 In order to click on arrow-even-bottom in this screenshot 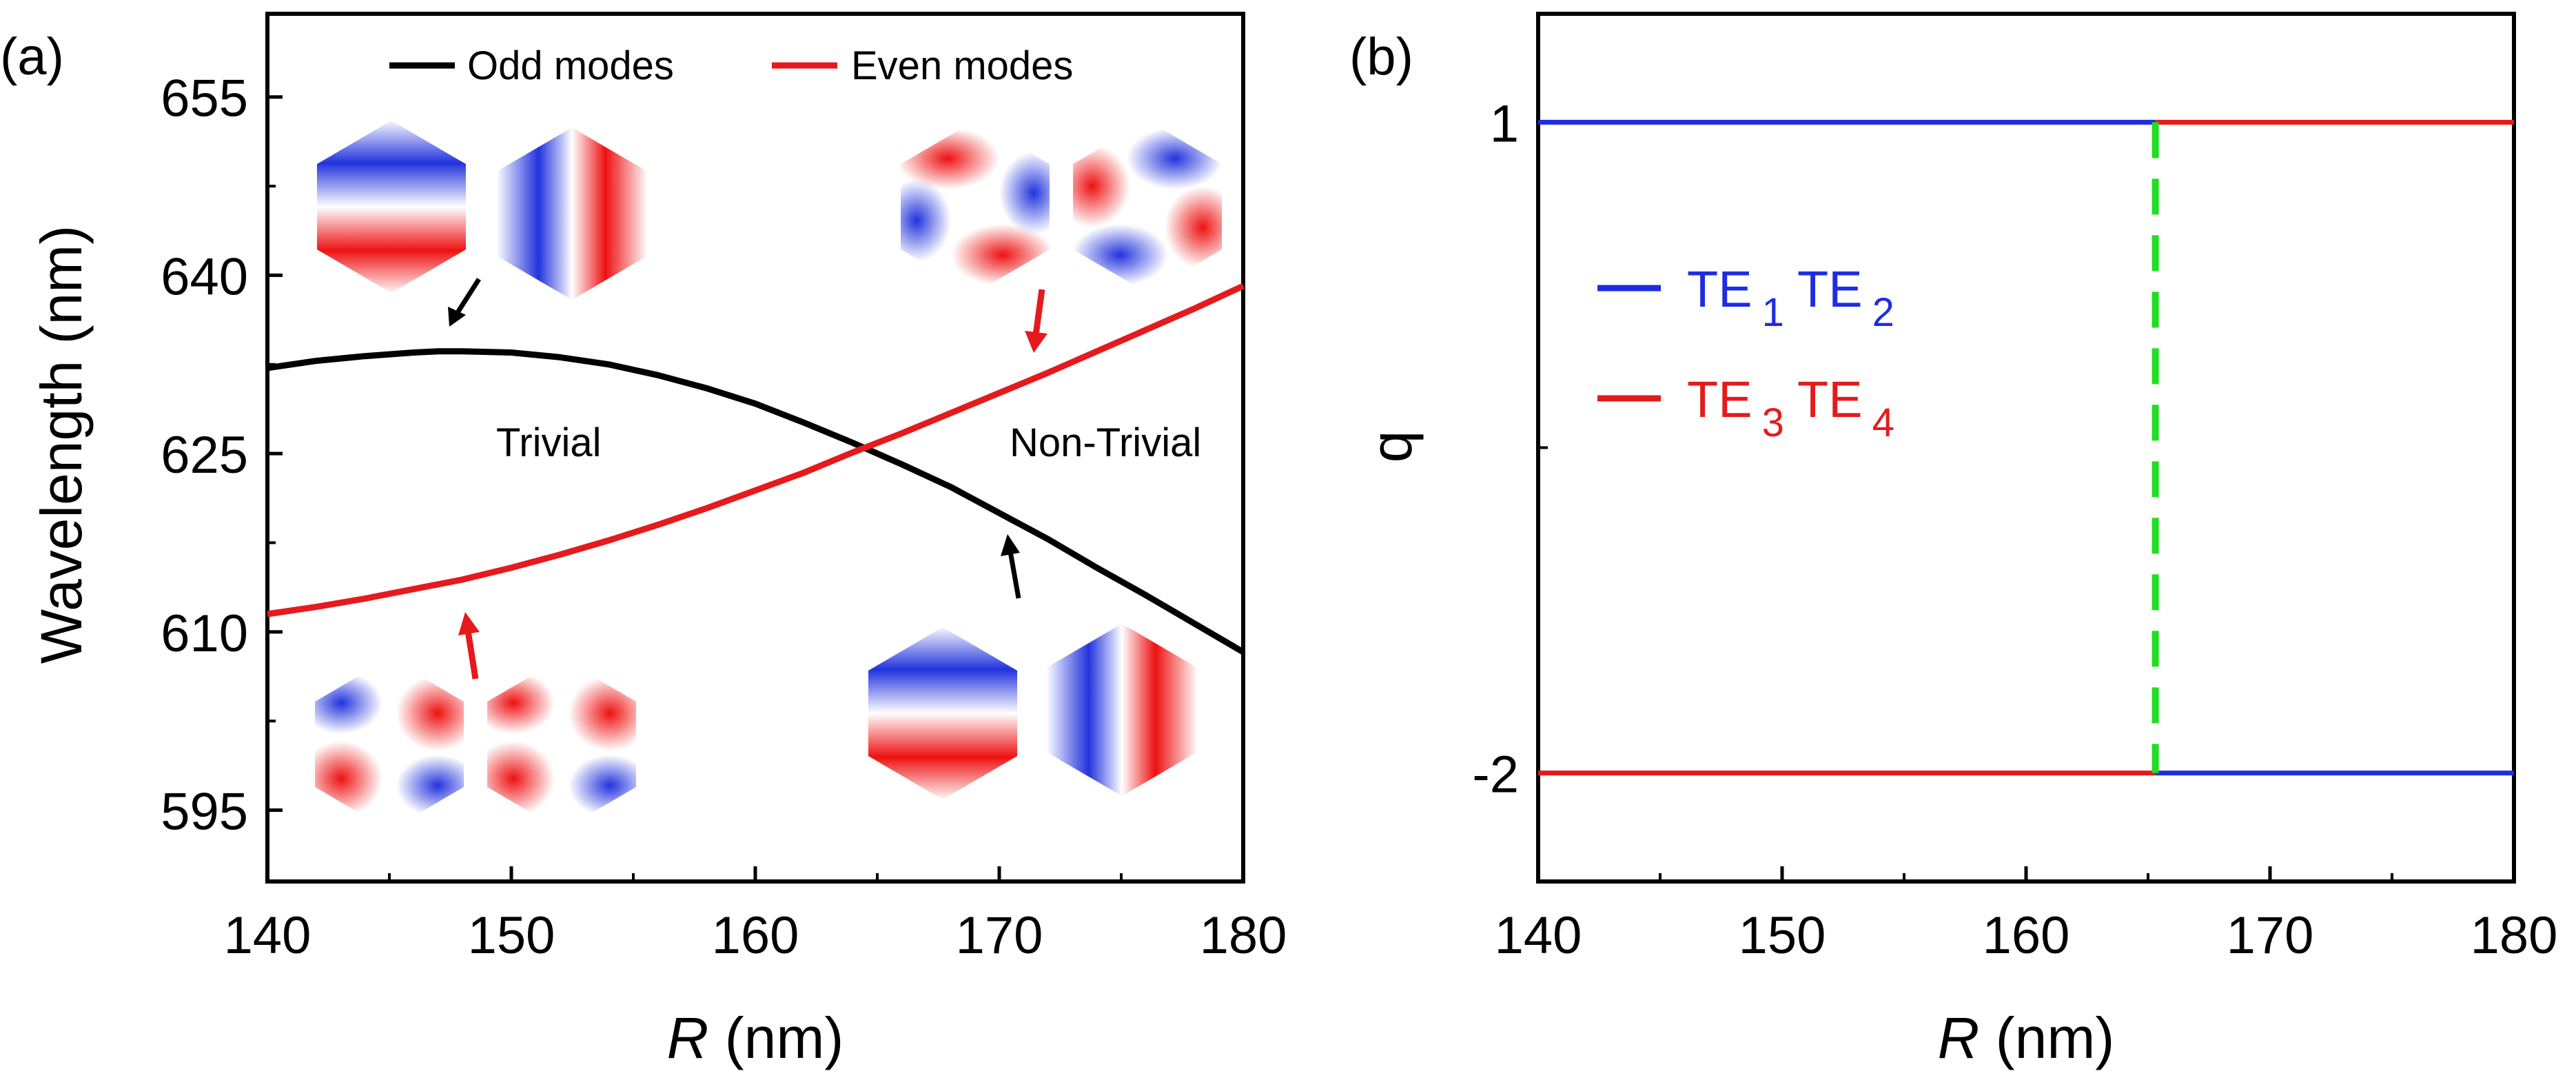, I will do `click(469, 646)`.